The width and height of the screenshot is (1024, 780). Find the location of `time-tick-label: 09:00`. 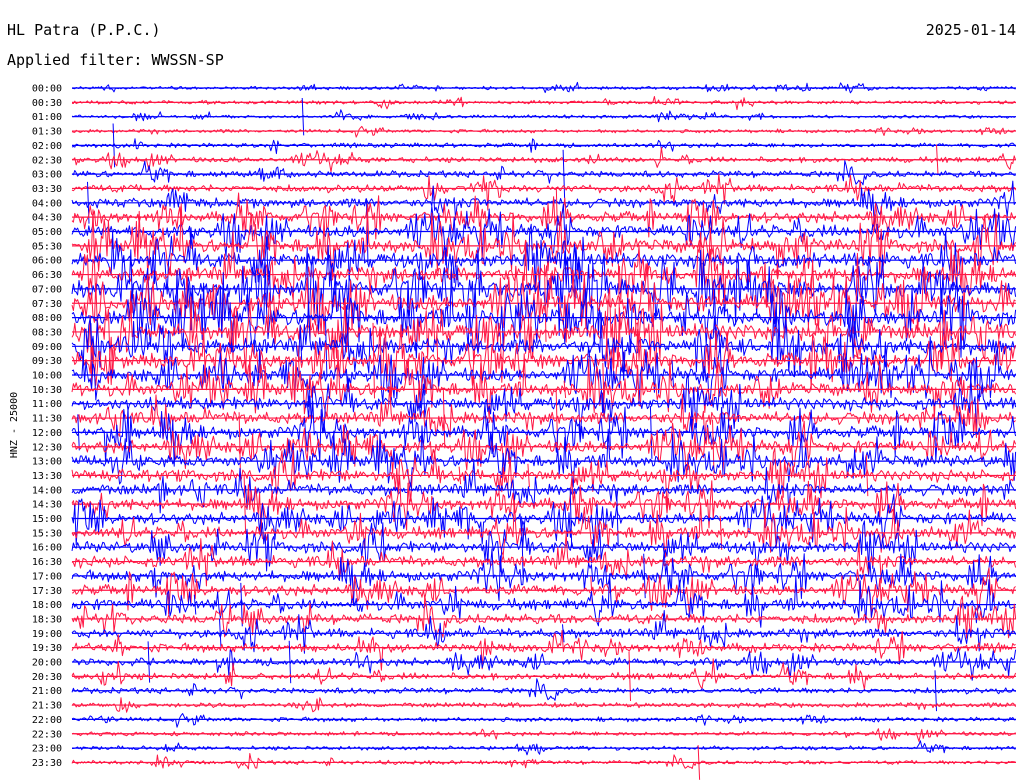

time-tick-label: 09:00 is located at coordinates (47, 347).